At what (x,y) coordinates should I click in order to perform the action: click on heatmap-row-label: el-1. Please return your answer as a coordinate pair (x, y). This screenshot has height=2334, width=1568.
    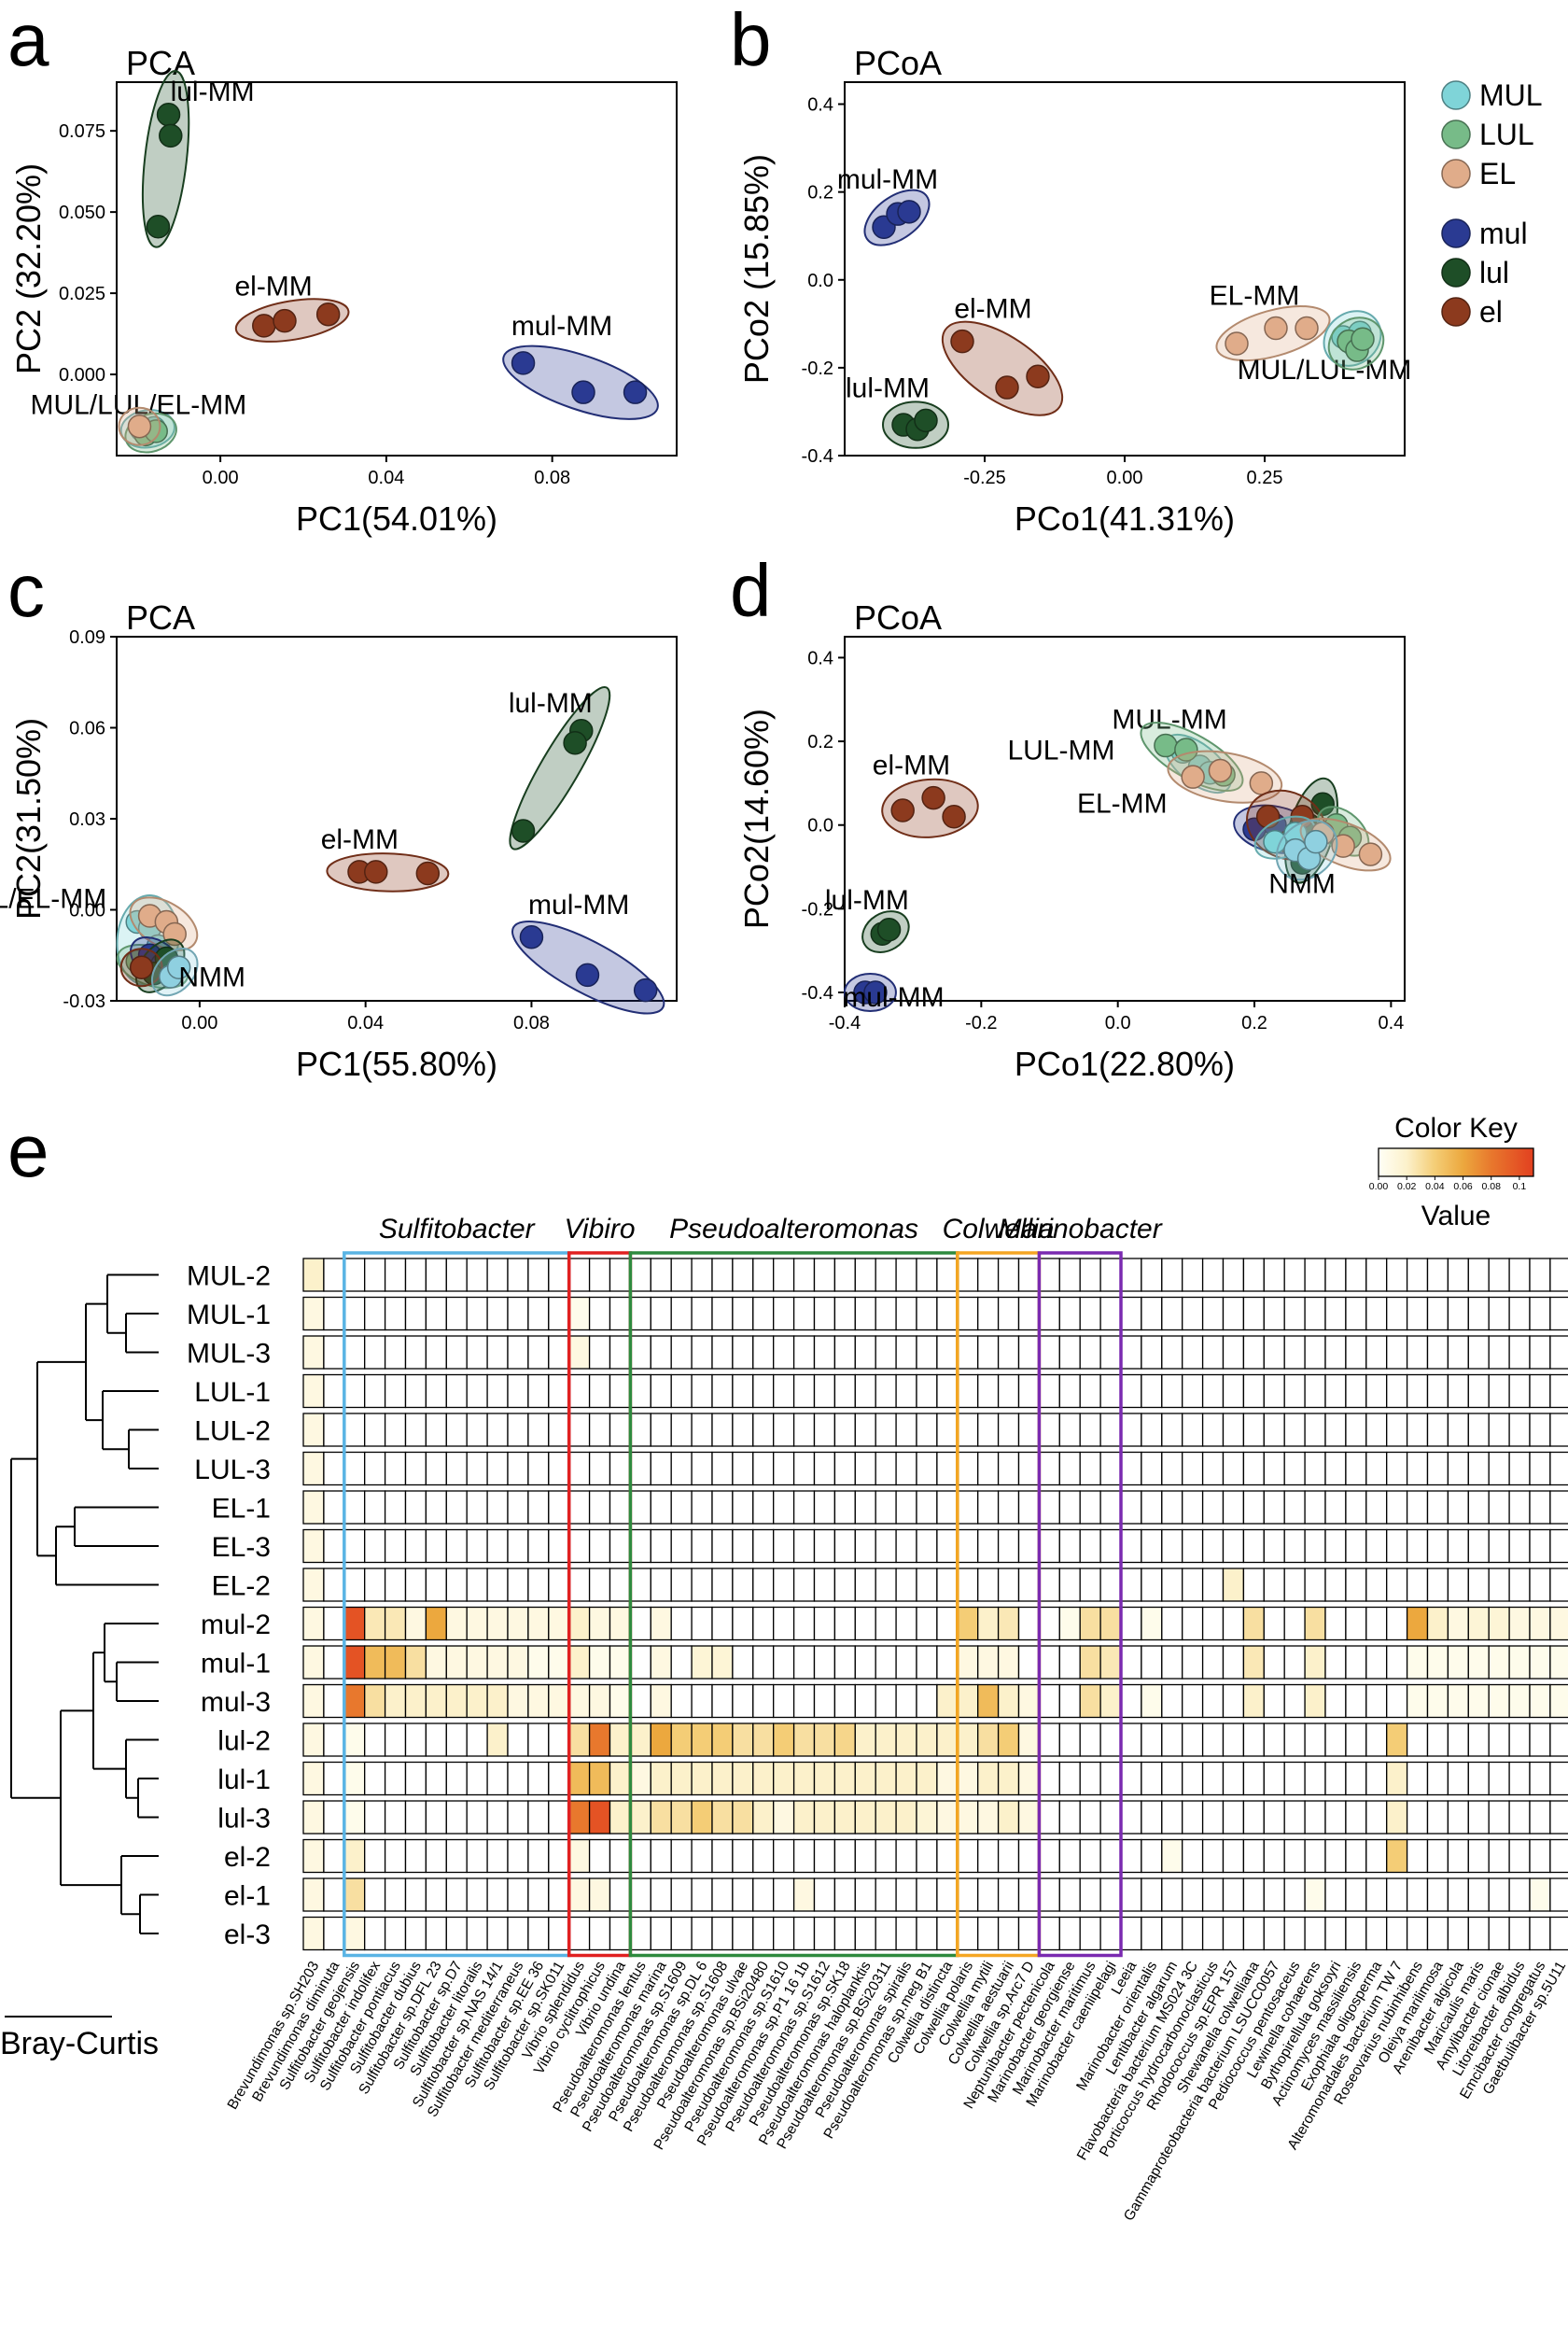
    Looking at the image, I should click on (248, 1896).